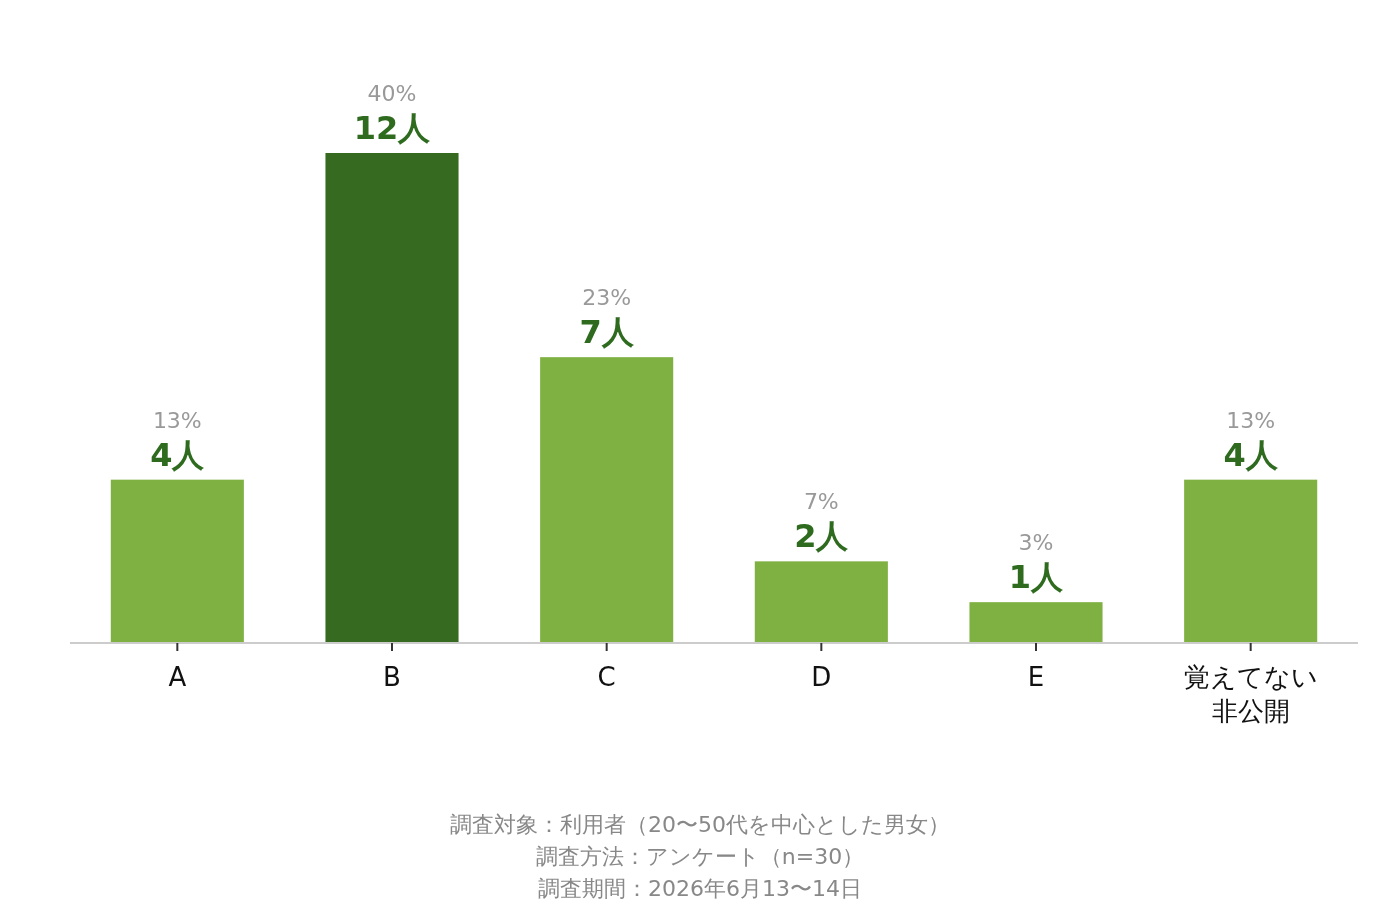 The image size is (1400, 919). What do you see at coordinates (1250, 694) in the screenshot?
I see `x-tick-label: 覚えてない非公開` at bounding box center [1250, 694].